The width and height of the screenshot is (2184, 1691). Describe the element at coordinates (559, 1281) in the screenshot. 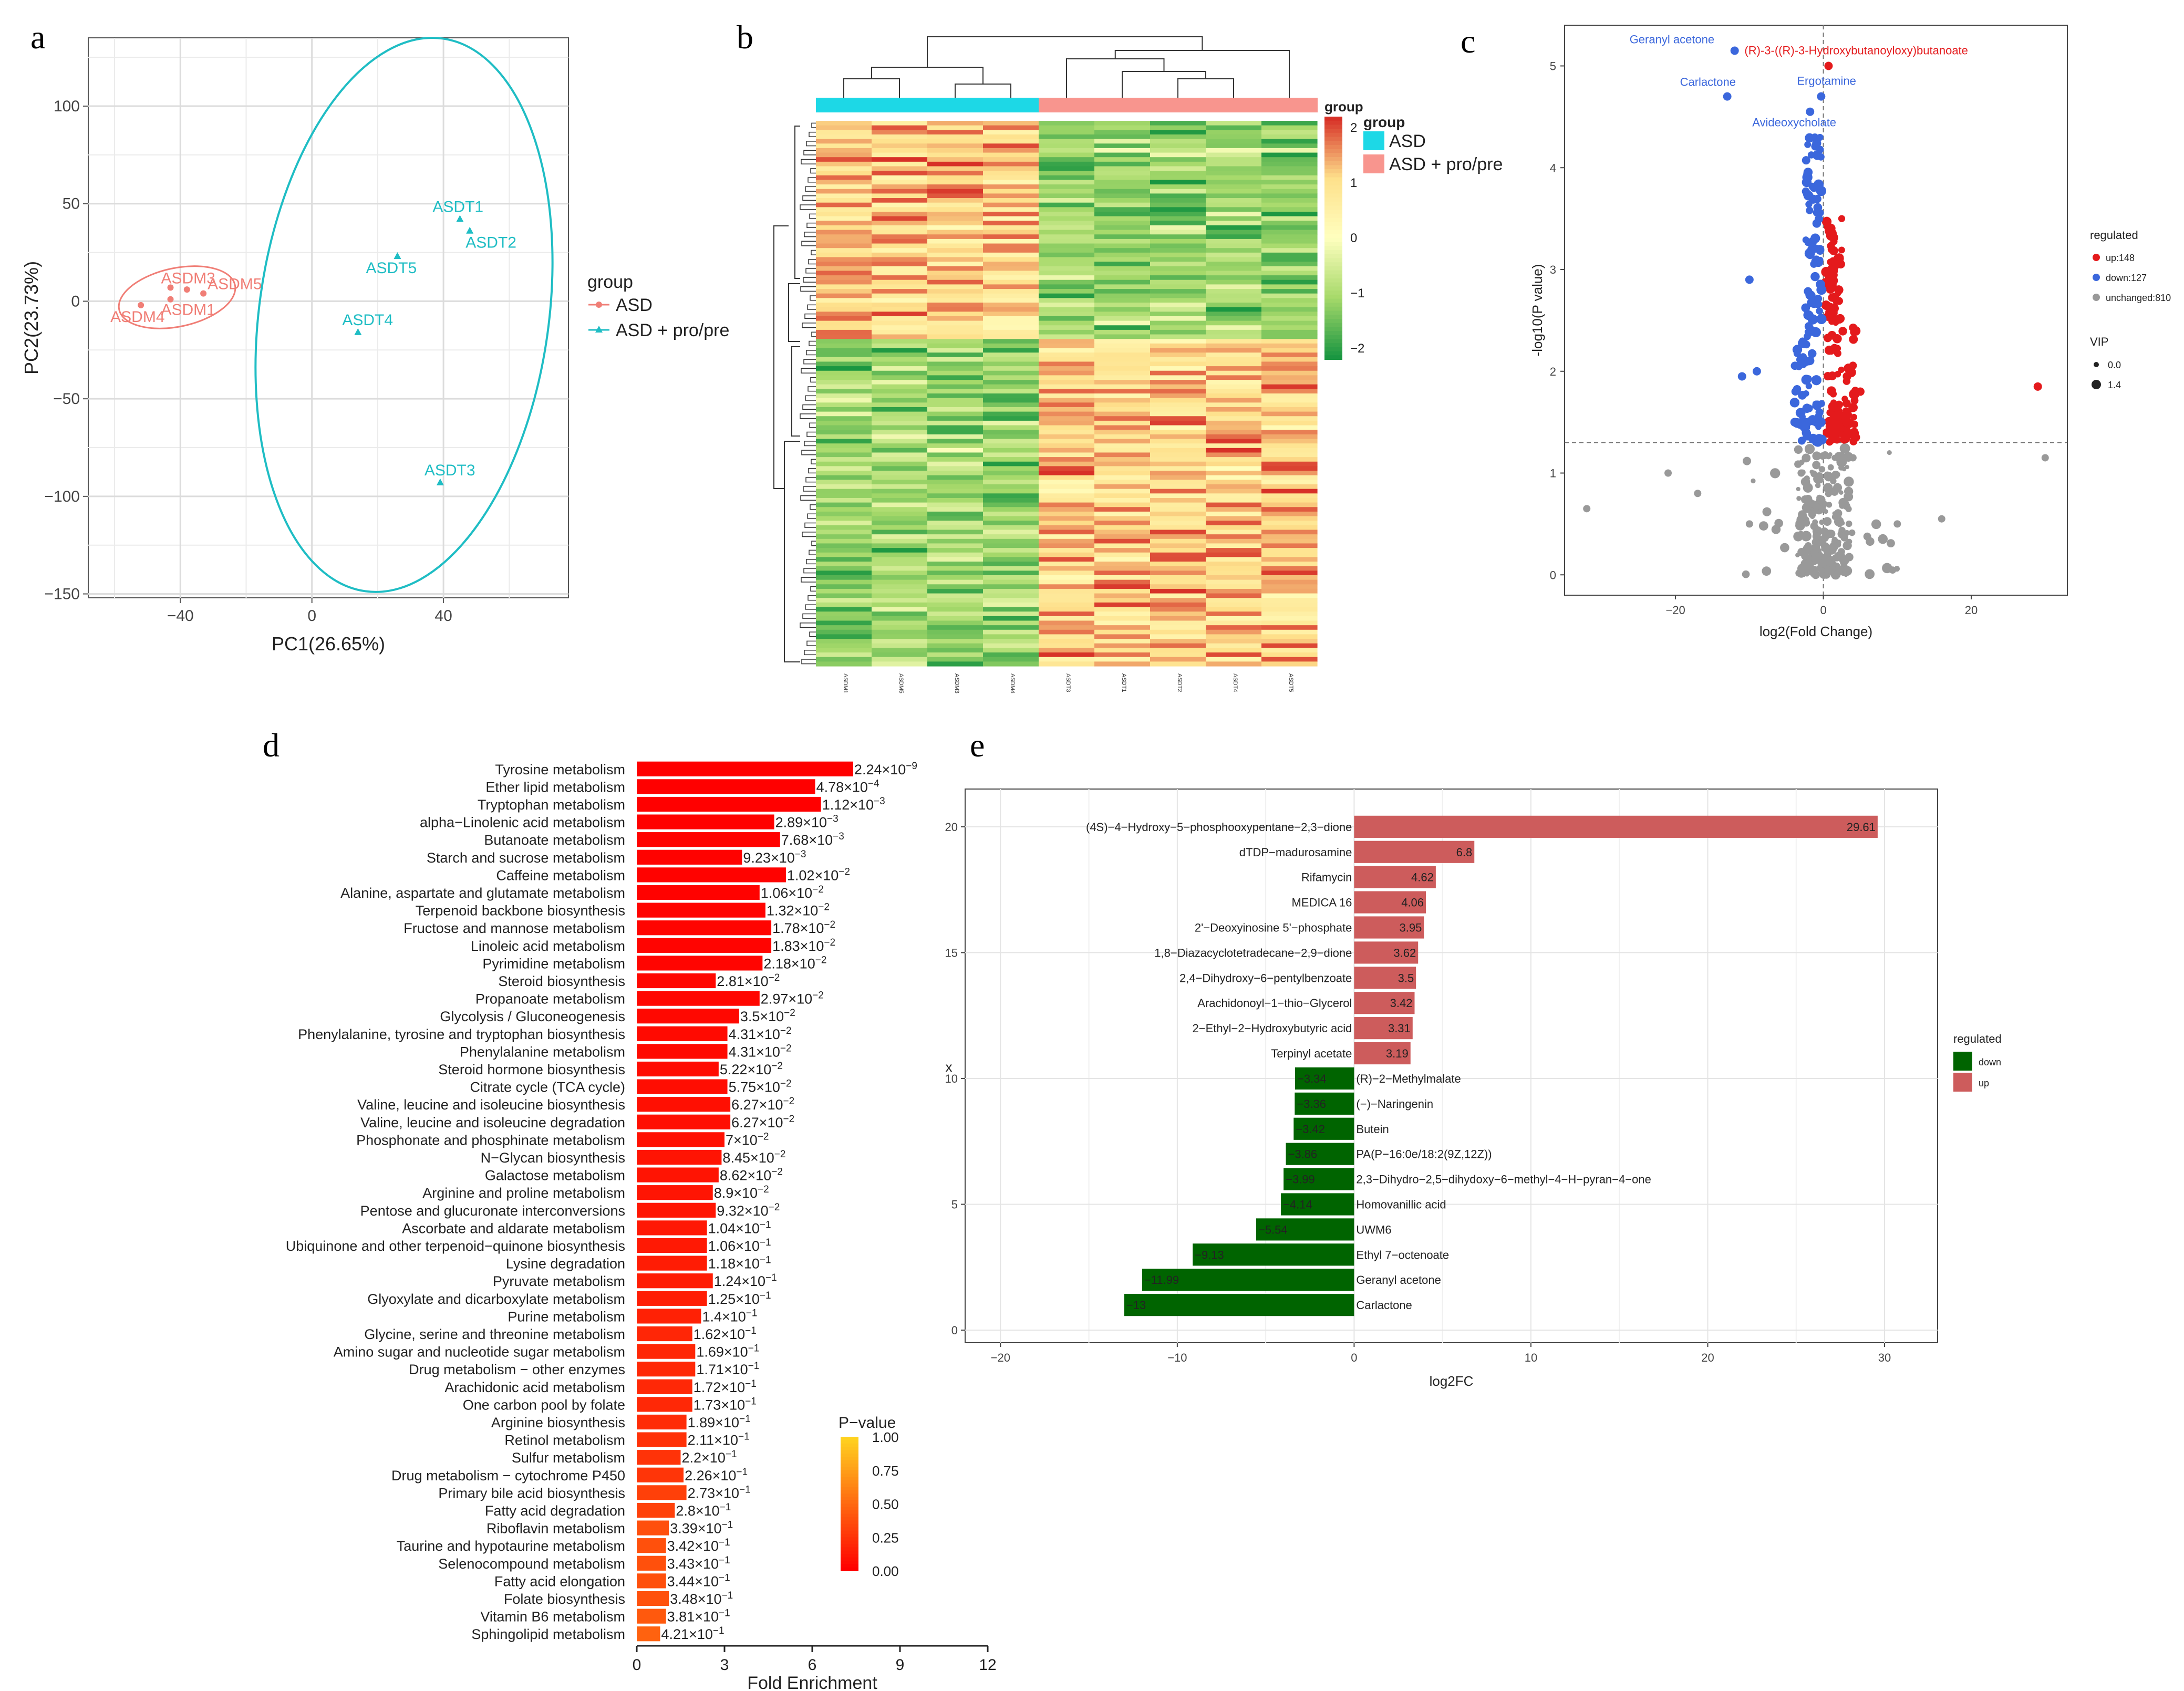

I see `pathway-label: Pyruvate metabolism` at that location.